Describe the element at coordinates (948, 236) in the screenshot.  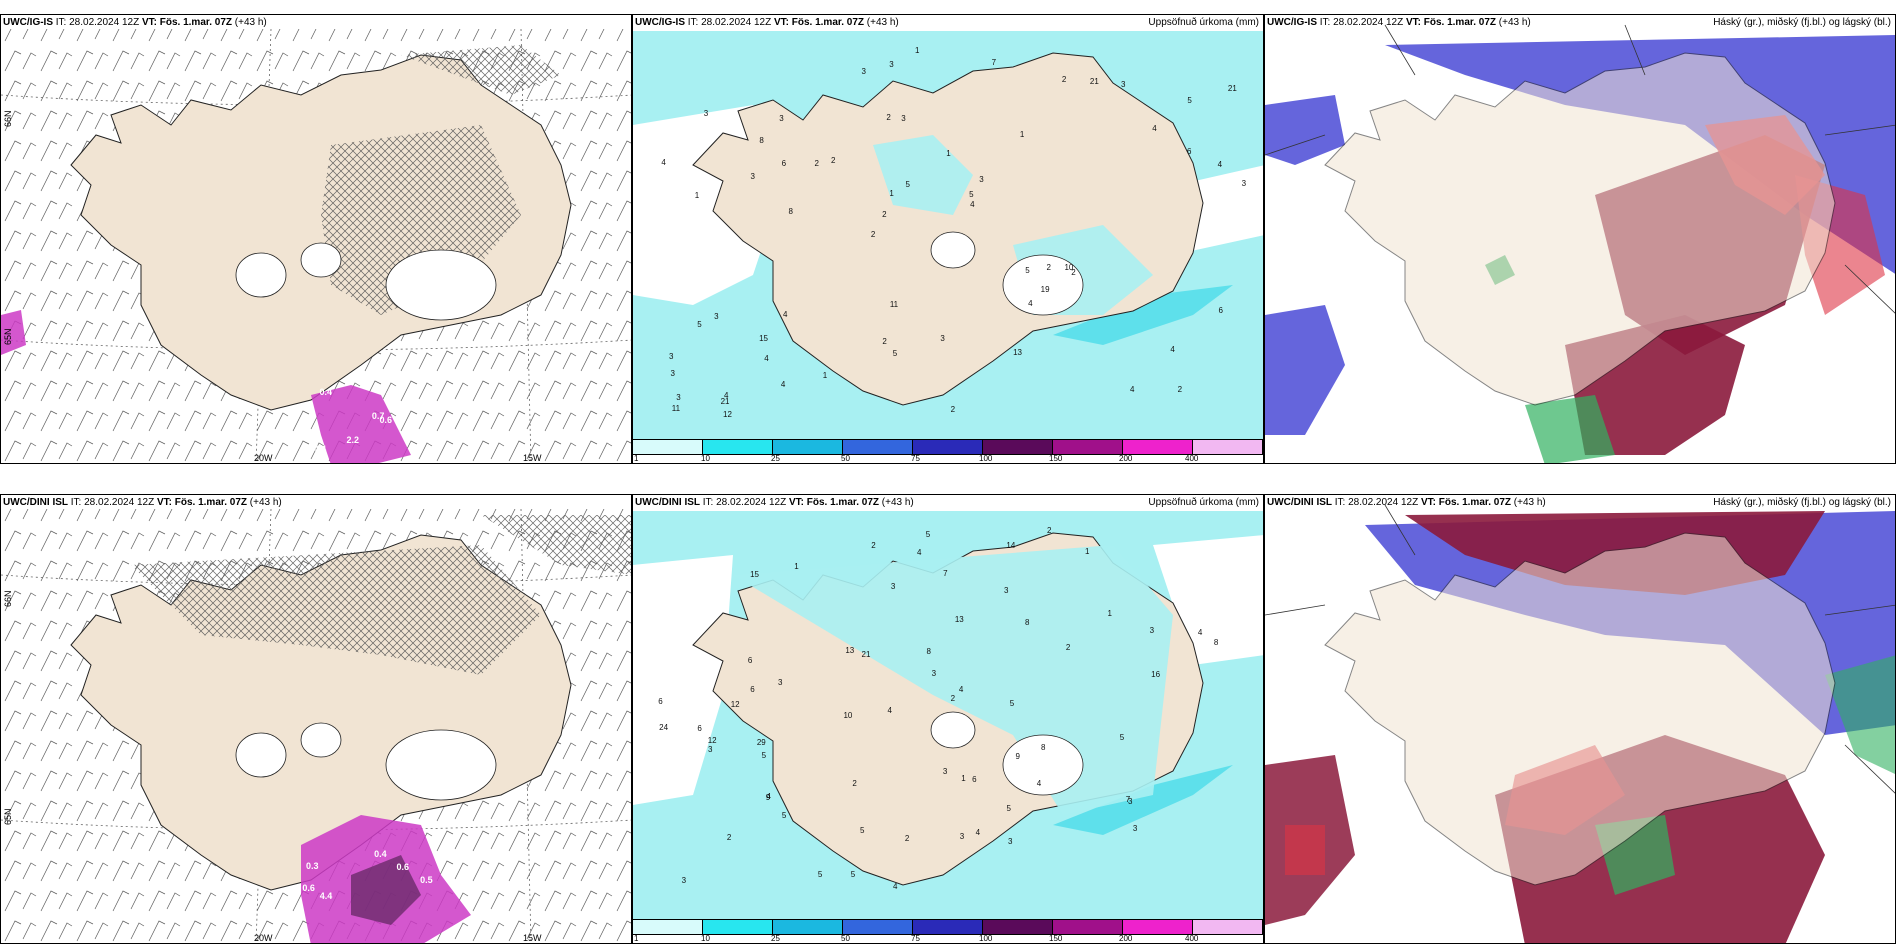
I see `precip-map-svg` at that location.